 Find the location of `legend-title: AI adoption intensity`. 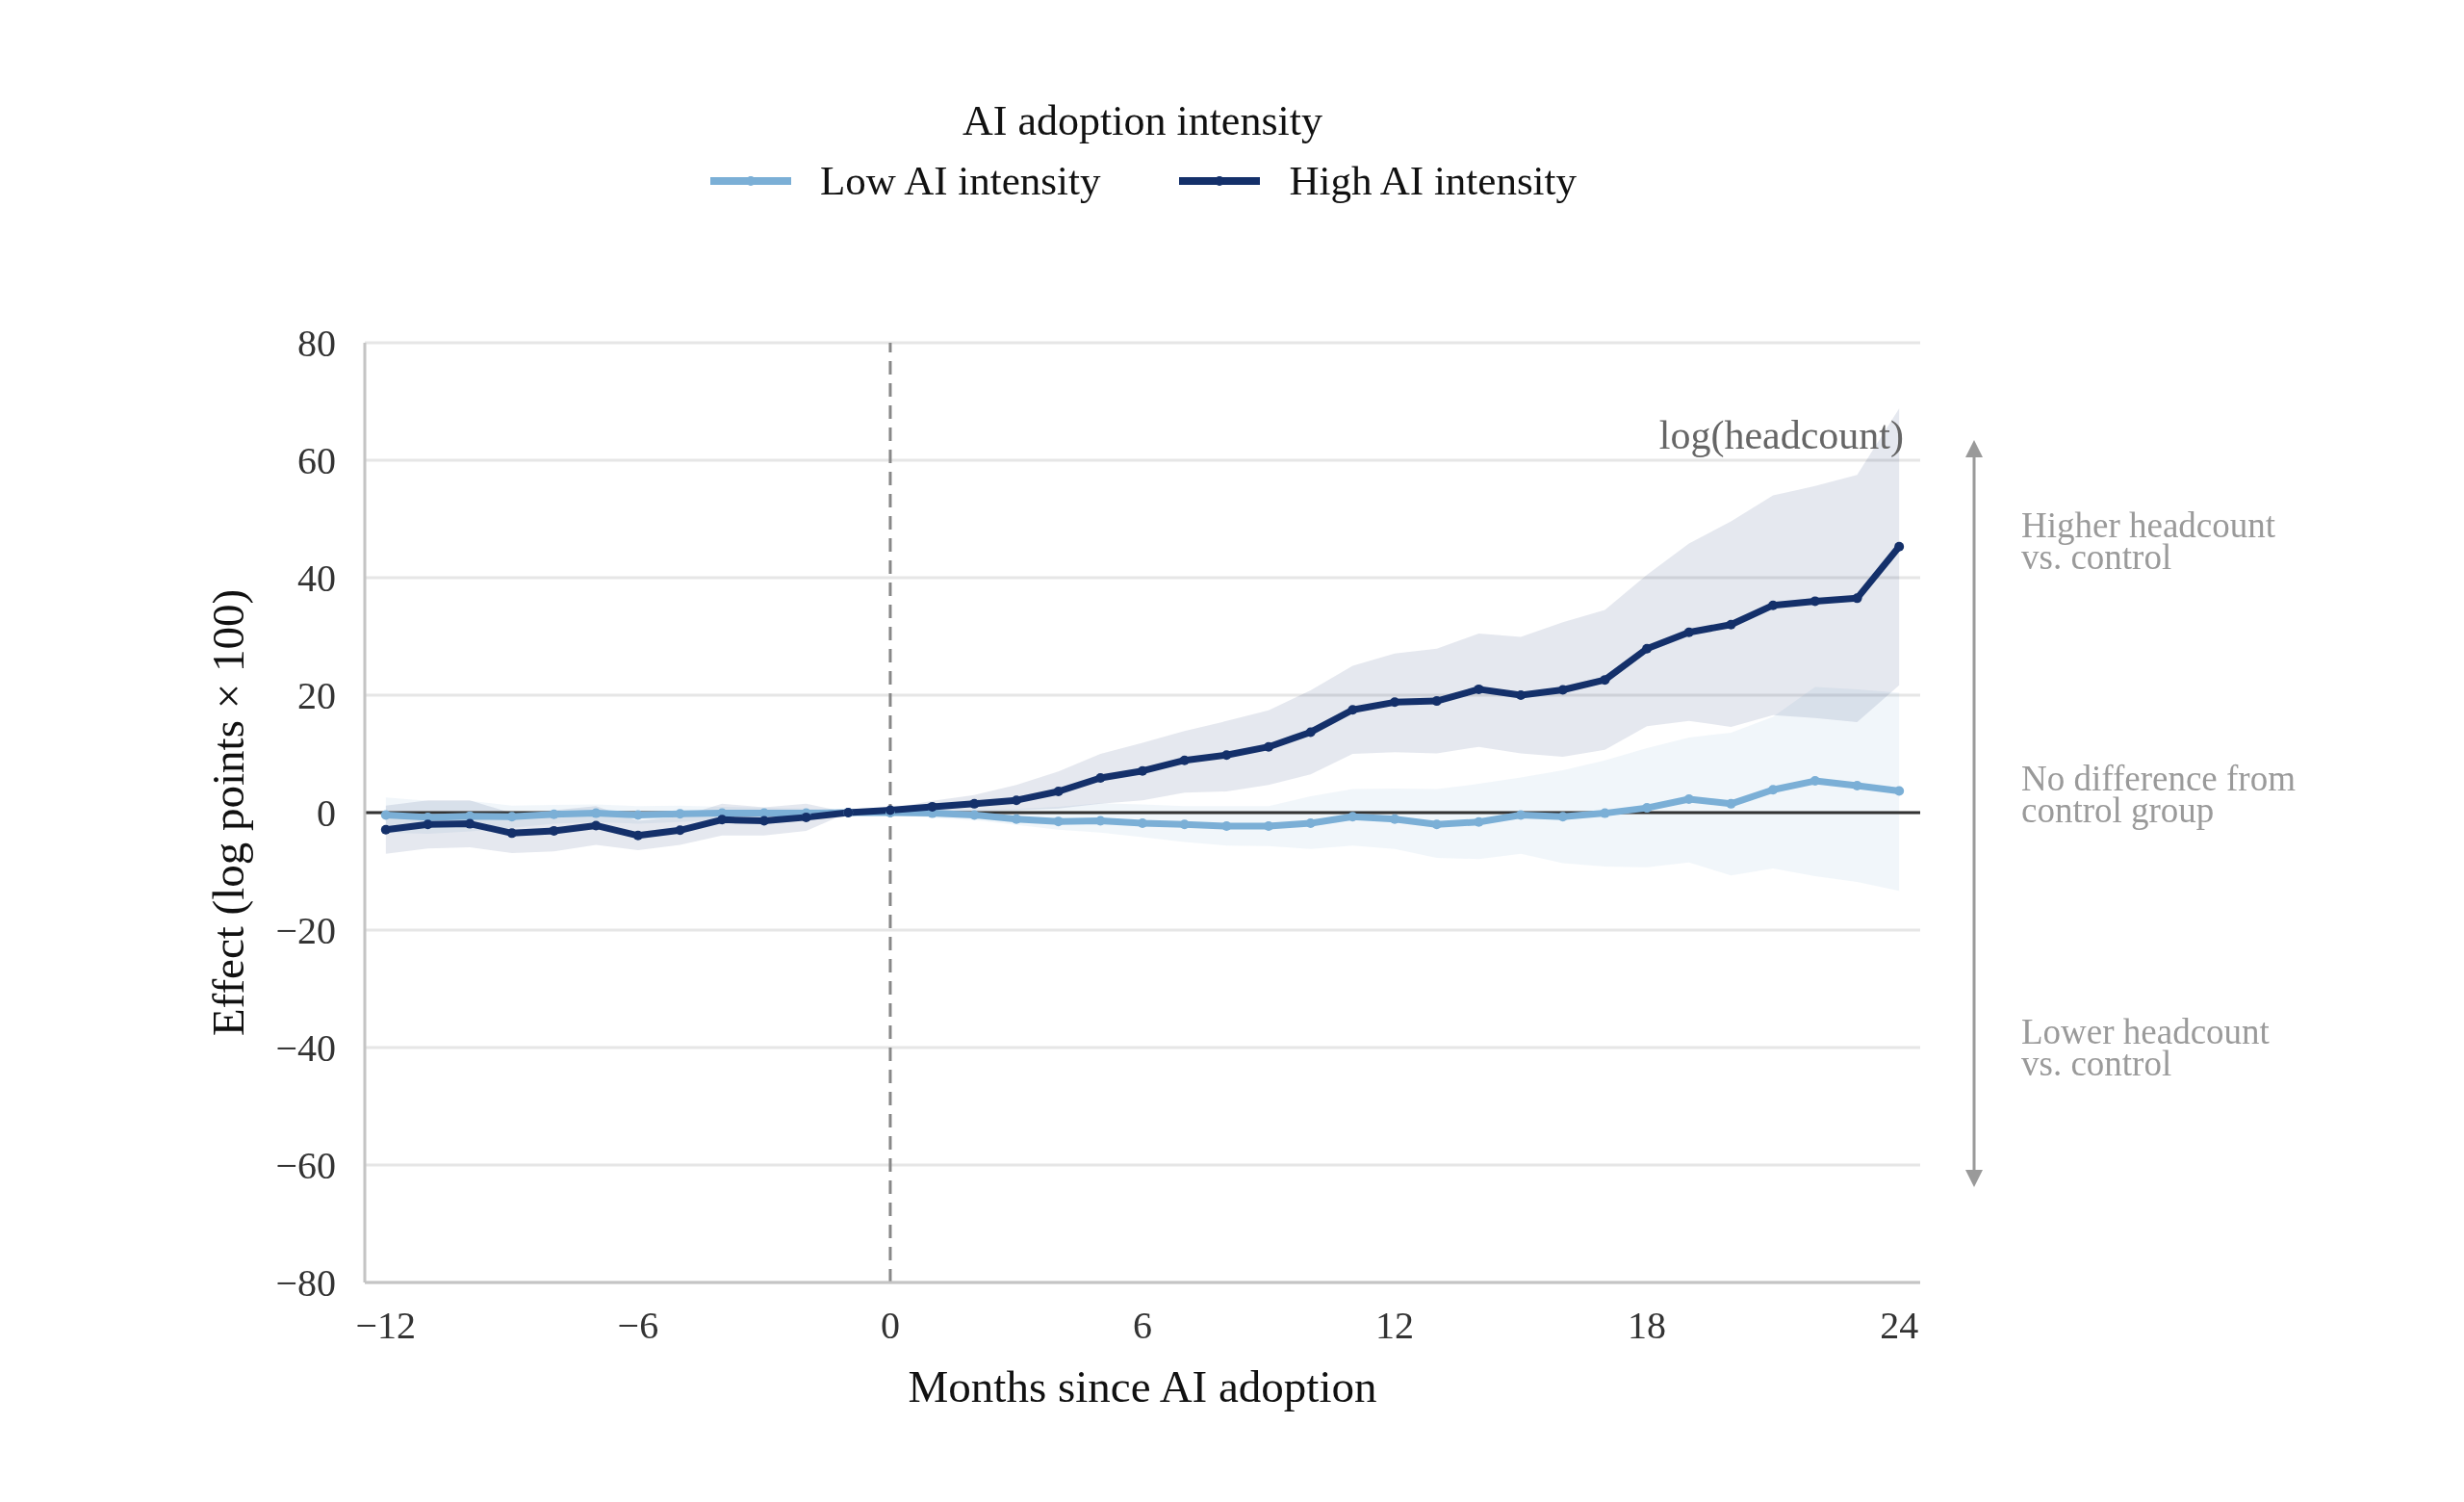

legend-title: AI adoption intensity is located at coordinates (1142, 121).